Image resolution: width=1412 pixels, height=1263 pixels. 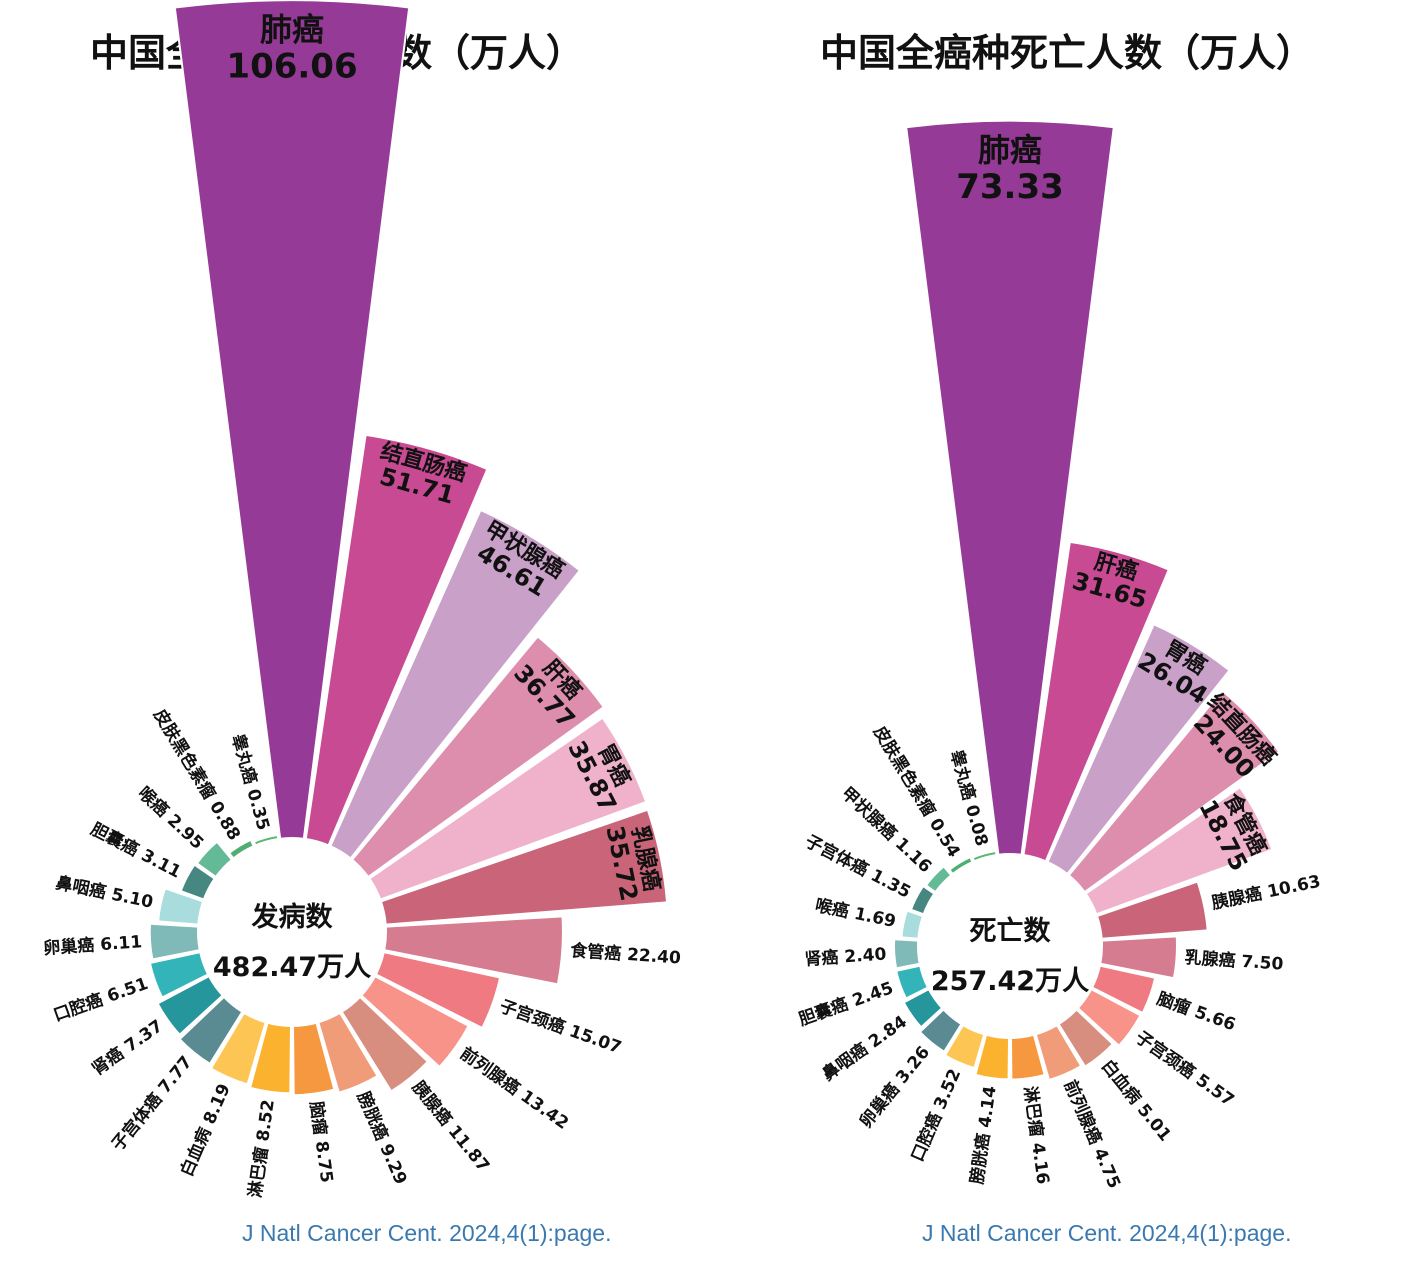 I want to click on incidence-value-label: 106.06, so click(x=291, y=66).